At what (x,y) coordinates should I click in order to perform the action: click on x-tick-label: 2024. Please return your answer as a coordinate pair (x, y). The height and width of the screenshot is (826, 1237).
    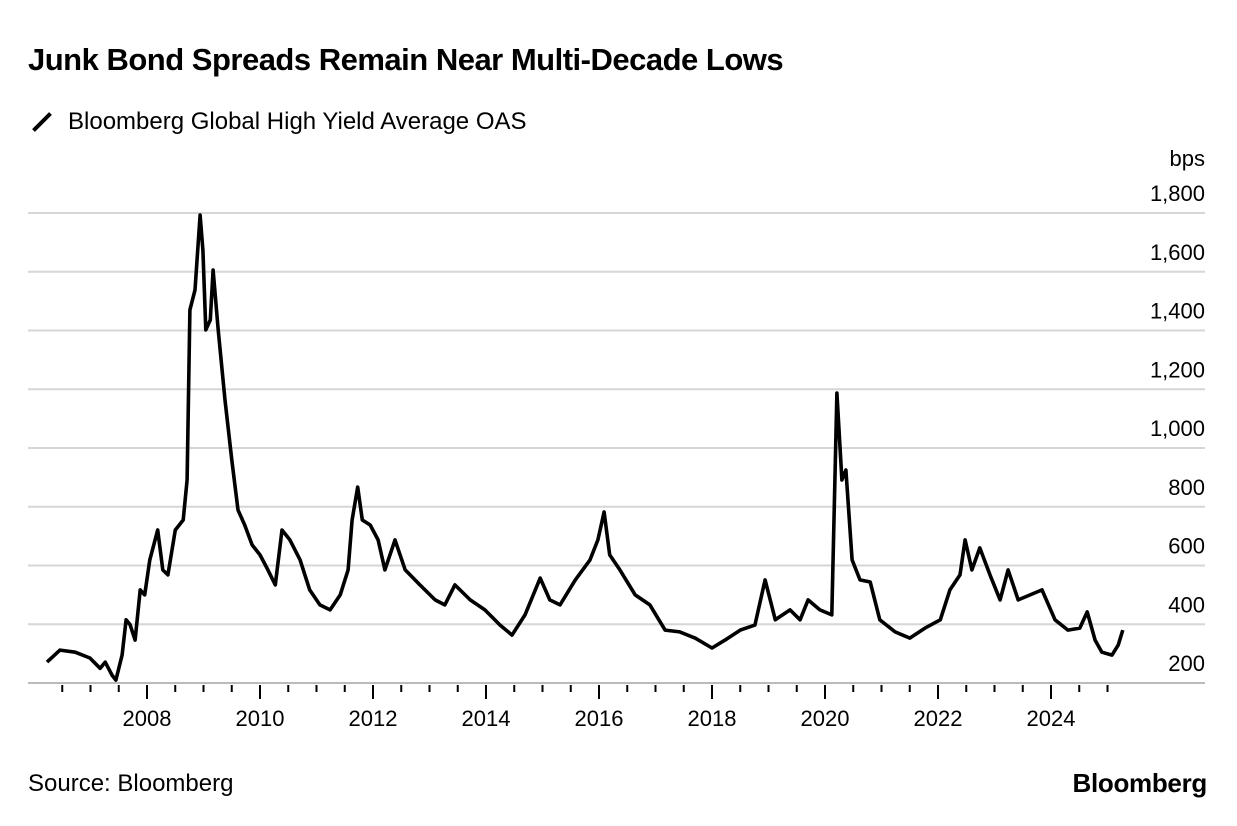
    Looking at the image, I should click on (1051, 718).